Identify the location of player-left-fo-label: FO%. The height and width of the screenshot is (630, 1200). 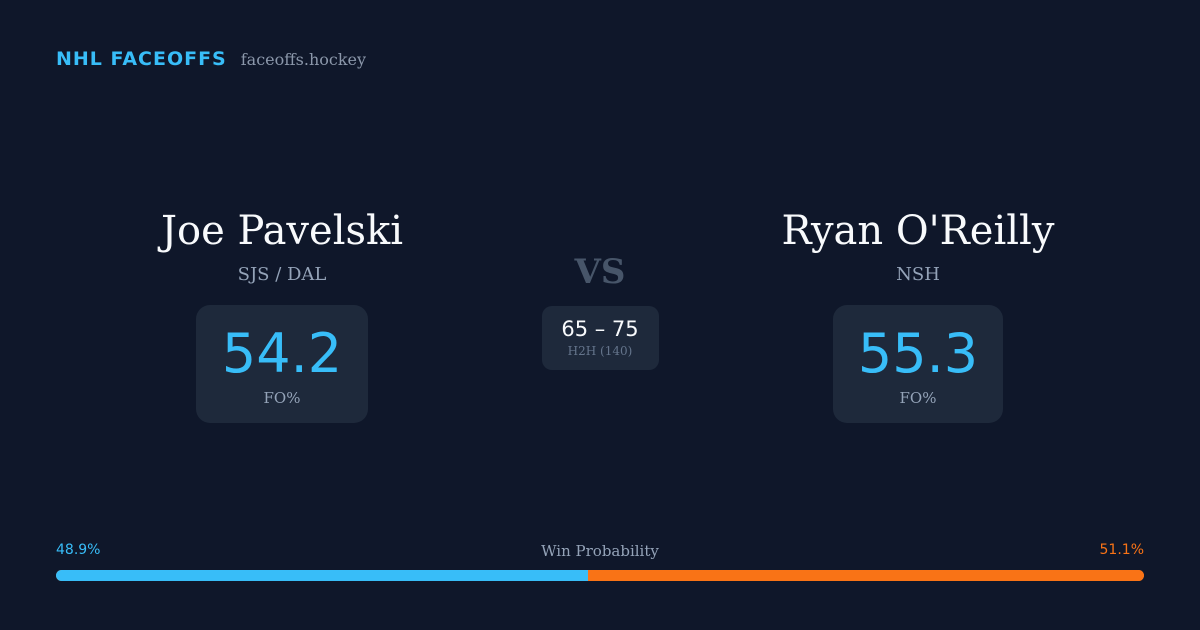
(282, 398).